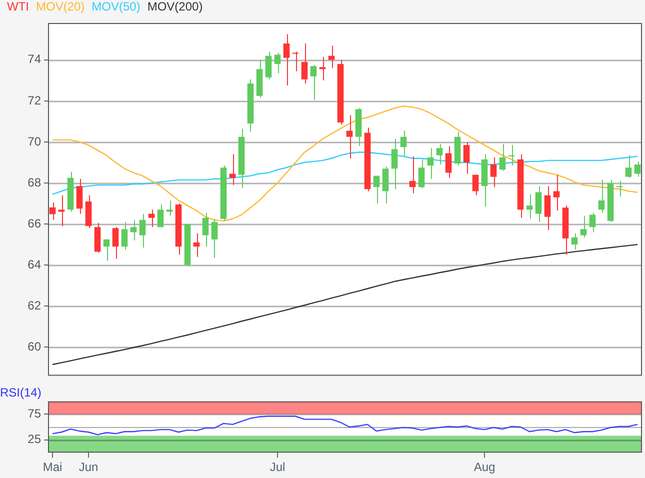  Describe the element at coordinates (35, 413) in the screenshot. I see `y-tick-label: 75` at that location.